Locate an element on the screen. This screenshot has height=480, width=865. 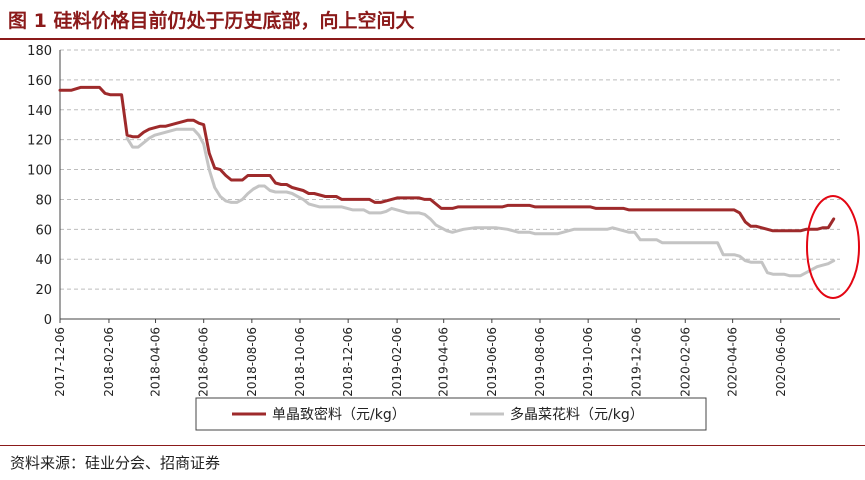
x-tick-label: 2019-10-06 is located at coordinates (588, 362).